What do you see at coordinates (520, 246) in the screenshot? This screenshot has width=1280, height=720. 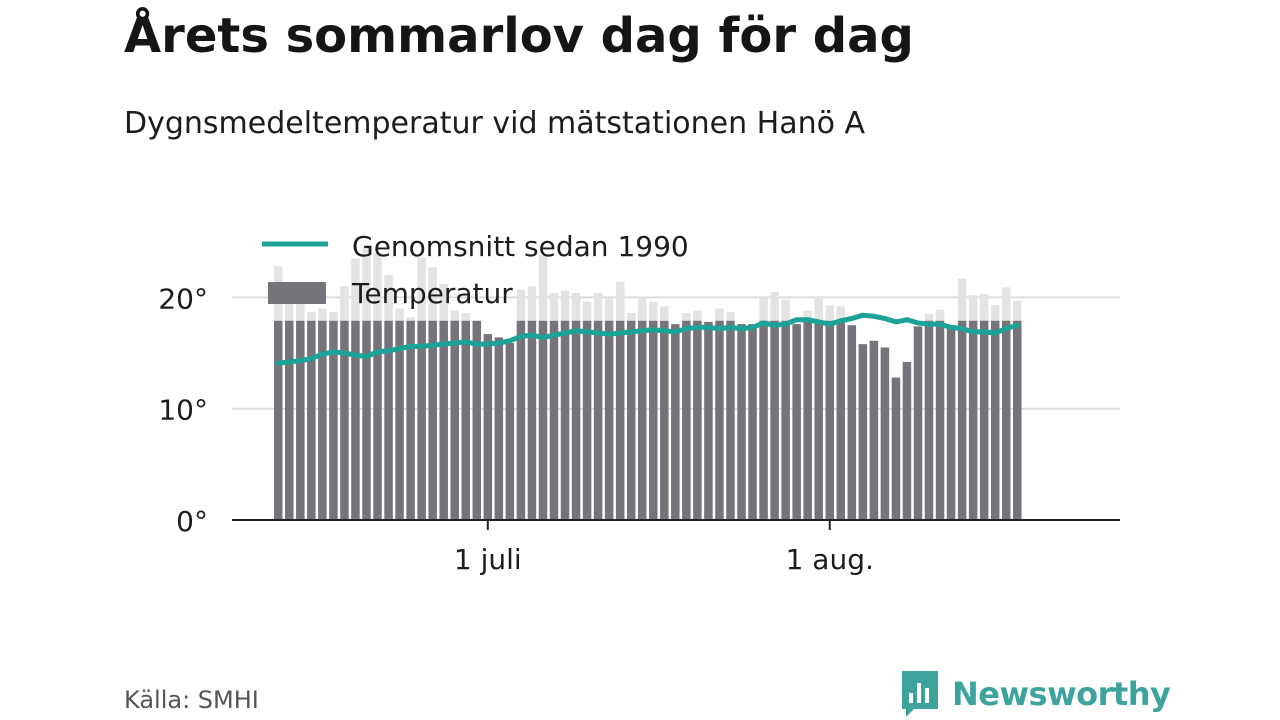 I see `legend-label-average: Genomsnitt sedan 1990` at bounding box center [520, 246].